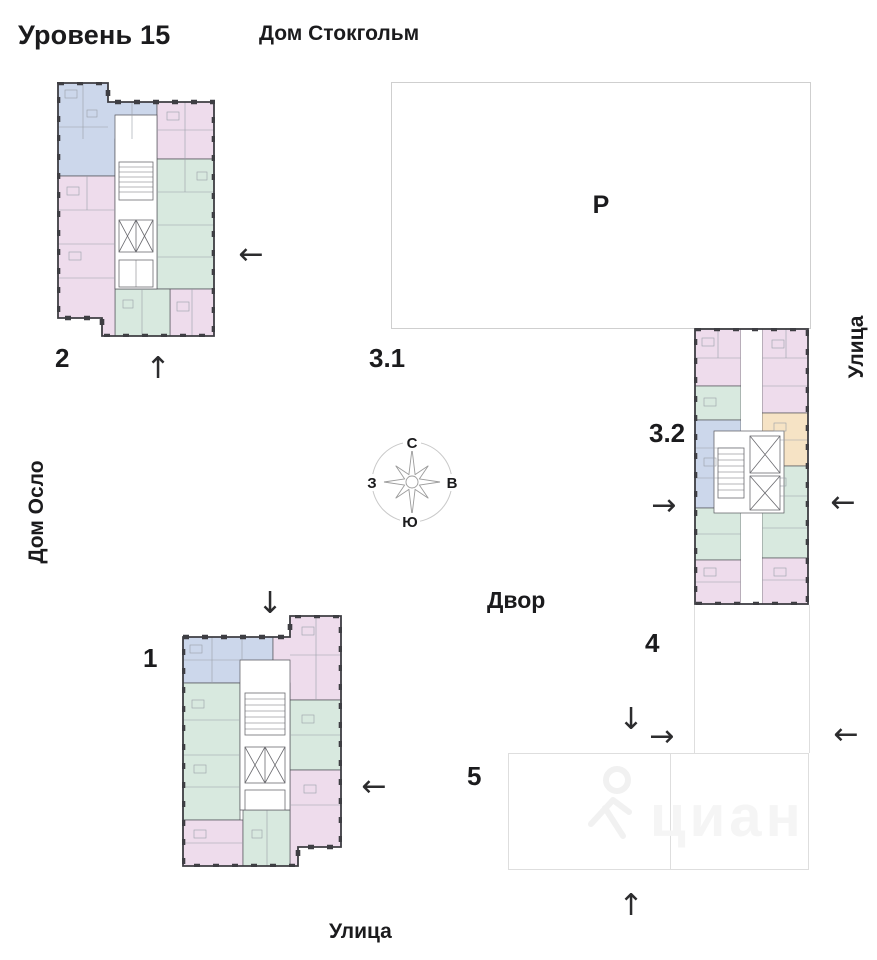 The image size is (877, 960). What do you see at coordinates (727, 816) in the screenshot?
I see `cian-watermark-text: циан` at bounding box center [727, 816].